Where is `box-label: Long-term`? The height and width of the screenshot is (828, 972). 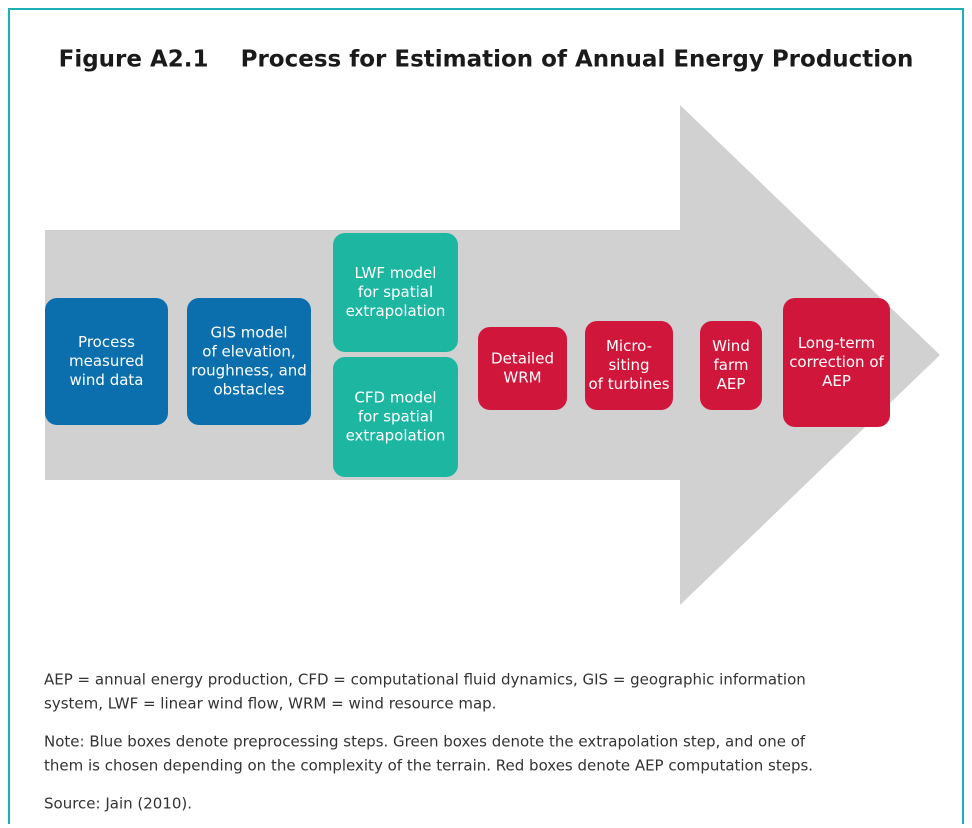
box-label: Long-term is located at coordinates (836, 343).